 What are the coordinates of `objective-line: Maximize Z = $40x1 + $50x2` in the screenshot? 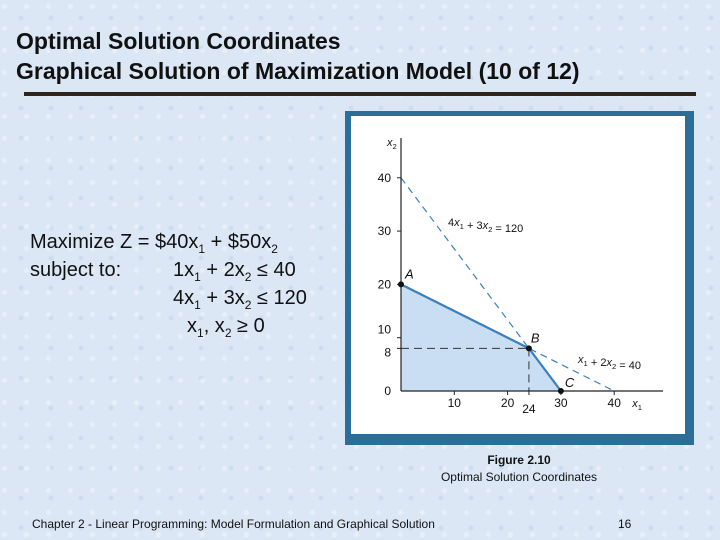 It's located at (154, 243).